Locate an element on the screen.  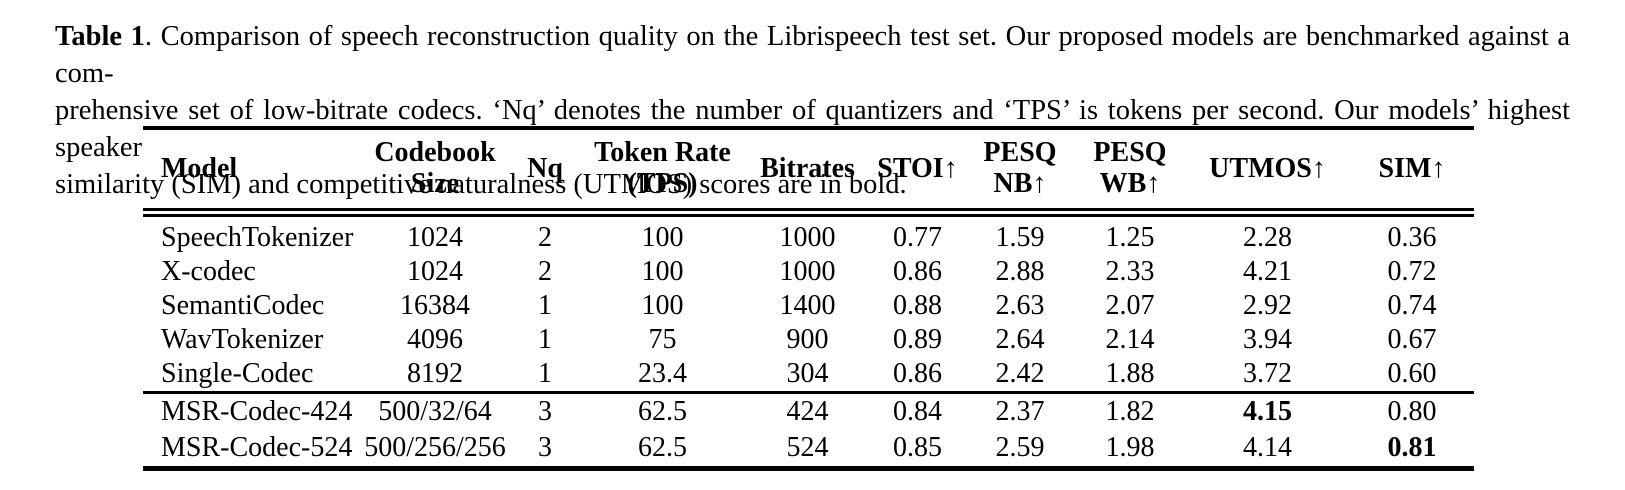
header-sim: SIM↑ is located at coordinates (1412, 172).